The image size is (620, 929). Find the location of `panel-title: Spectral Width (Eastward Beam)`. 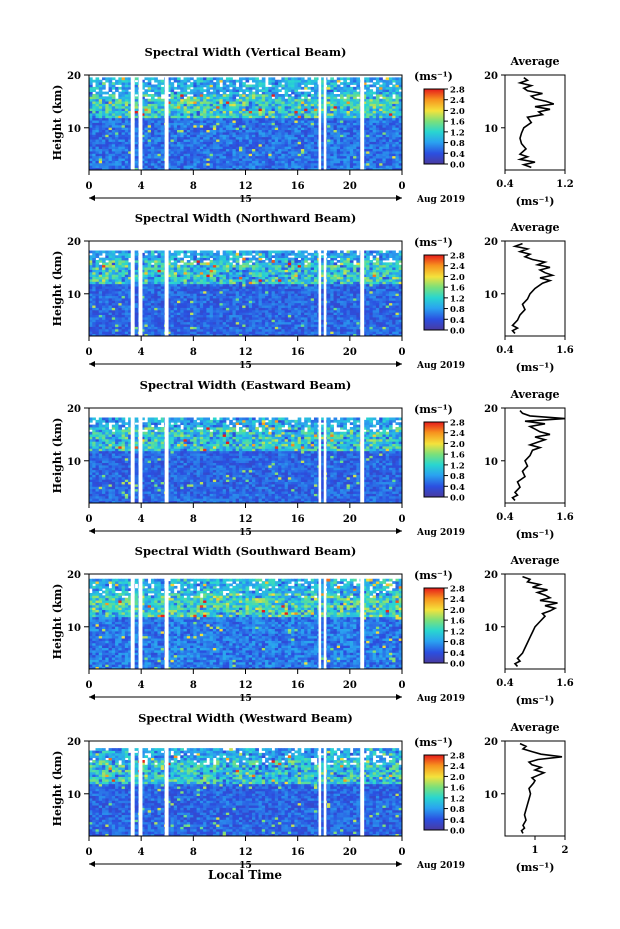

panel-title: Spectral Width (Eastward Beam) is located at coordinates (246, 385).